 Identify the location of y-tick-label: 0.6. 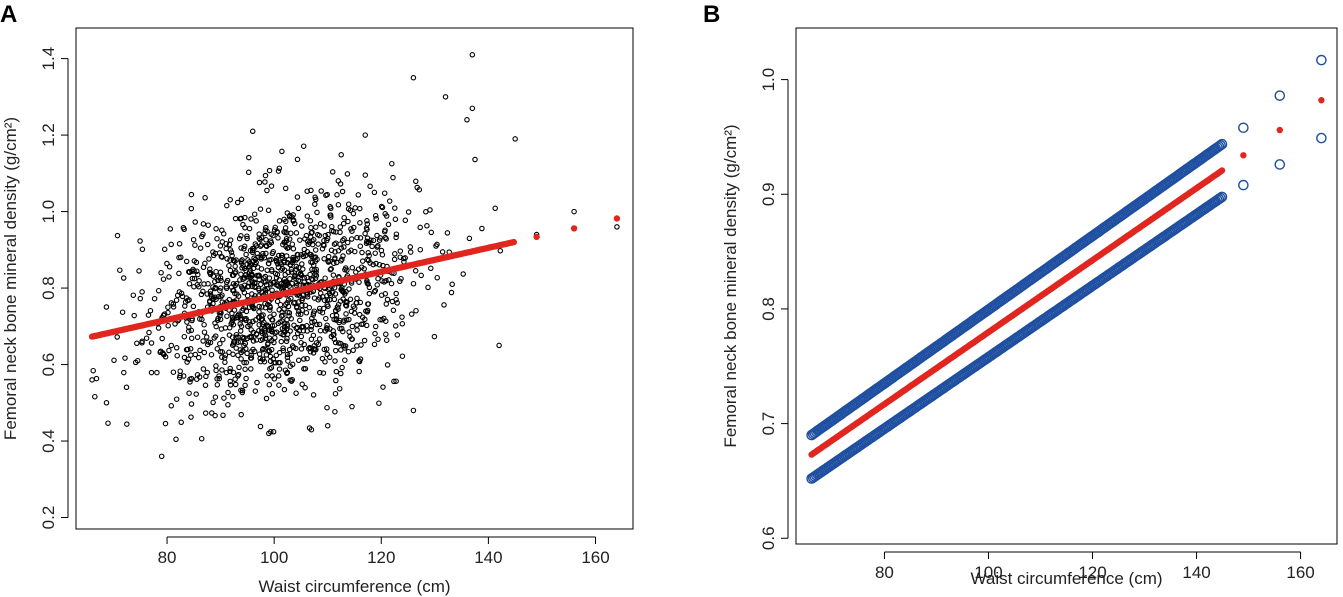
(48, 365).